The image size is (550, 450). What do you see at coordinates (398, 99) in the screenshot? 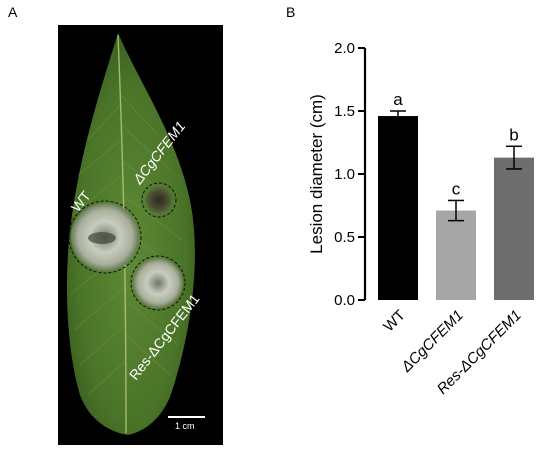
I see `significance-letter: a` at bounding box center [398, 99].